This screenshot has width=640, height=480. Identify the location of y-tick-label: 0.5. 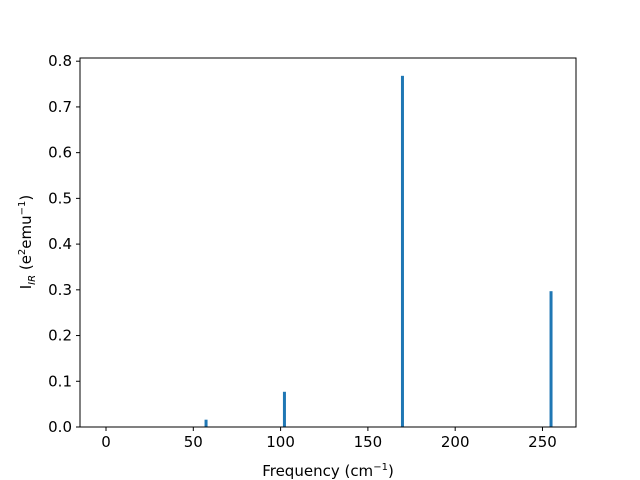
(60, 198).